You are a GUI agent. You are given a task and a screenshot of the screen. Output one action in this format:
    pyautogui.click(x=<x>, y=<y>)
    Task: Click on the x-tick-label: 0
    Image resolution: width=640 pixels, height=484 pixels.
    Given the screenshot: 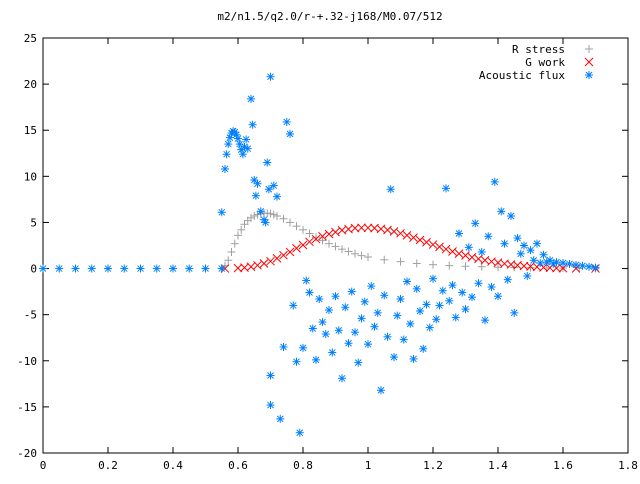 What is the action you would take?
    pyautogui.click(x=43, y=465)
    